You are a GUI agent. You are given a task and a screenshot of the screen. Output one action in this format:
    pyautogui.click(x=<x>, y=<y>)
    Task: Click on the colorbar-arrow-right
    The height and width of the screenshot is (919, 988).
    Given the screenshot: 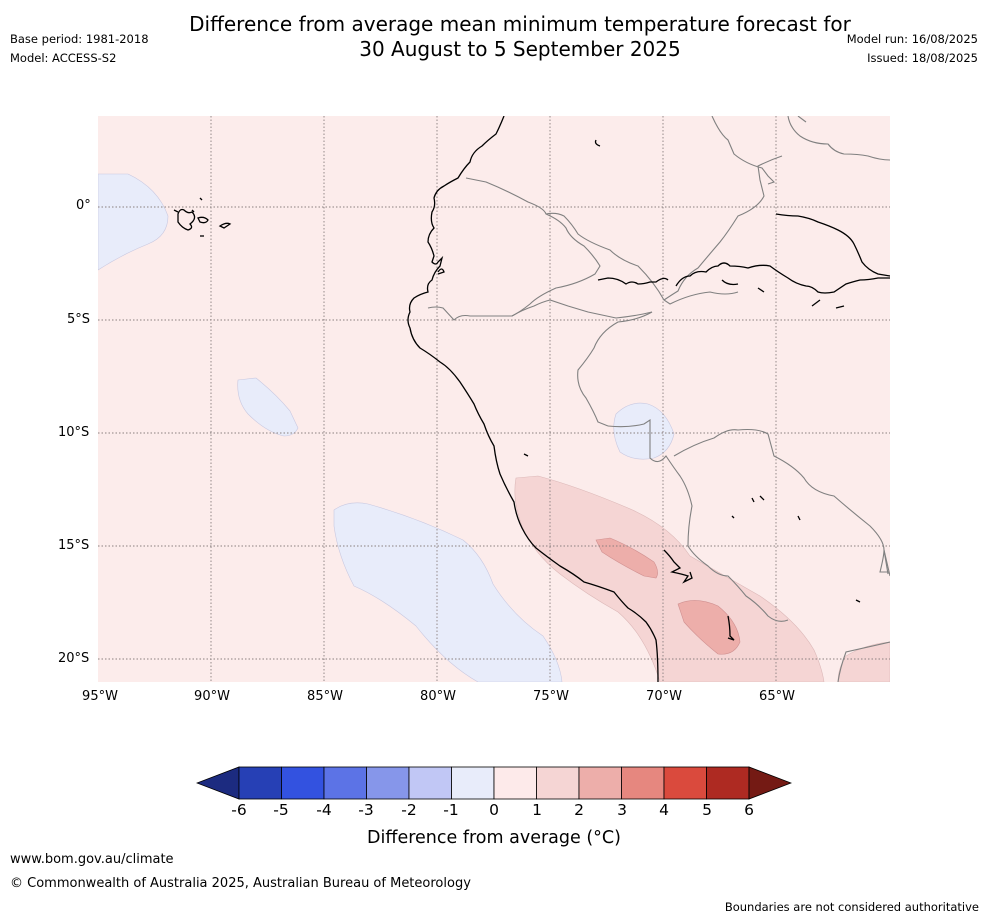 What is the action you would take?
    pyautogui.click(x=770, y=783)
    